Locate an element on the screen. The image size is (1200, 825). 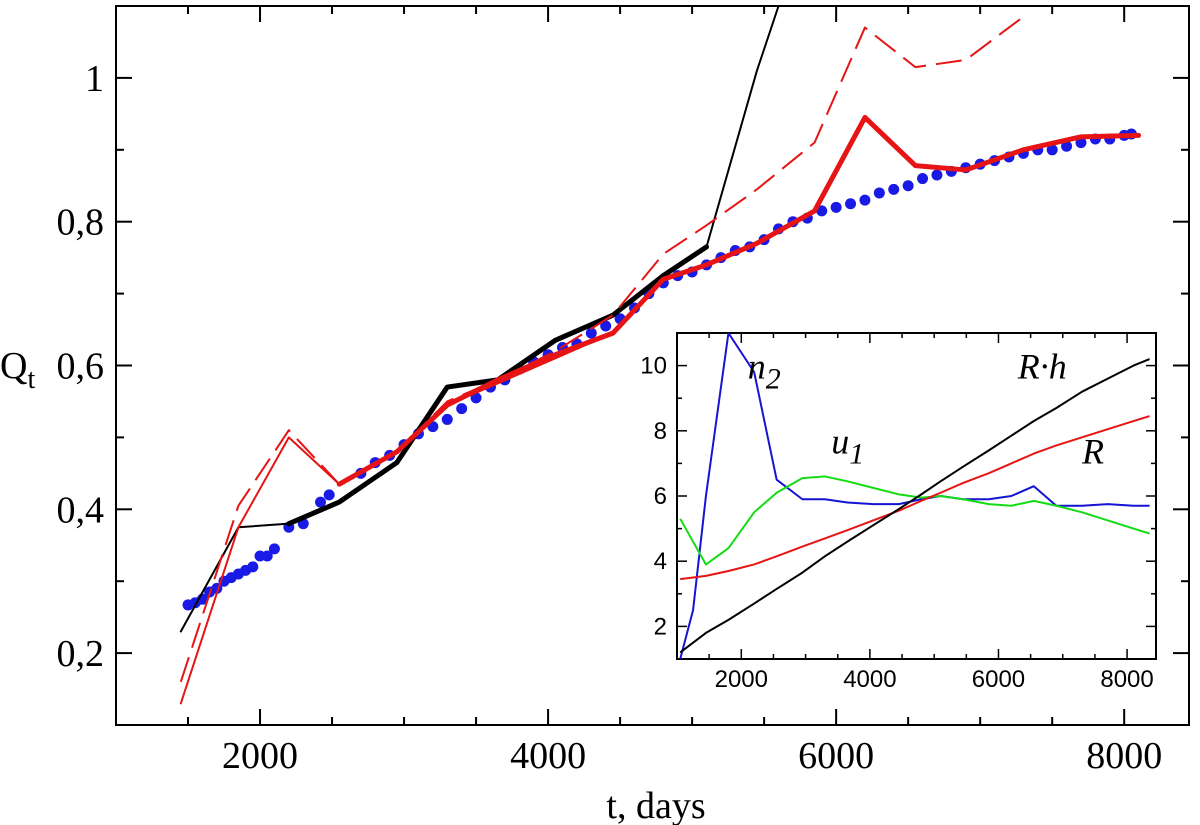
y-tick-label: 0,6 is located at coordinates (81, 367).